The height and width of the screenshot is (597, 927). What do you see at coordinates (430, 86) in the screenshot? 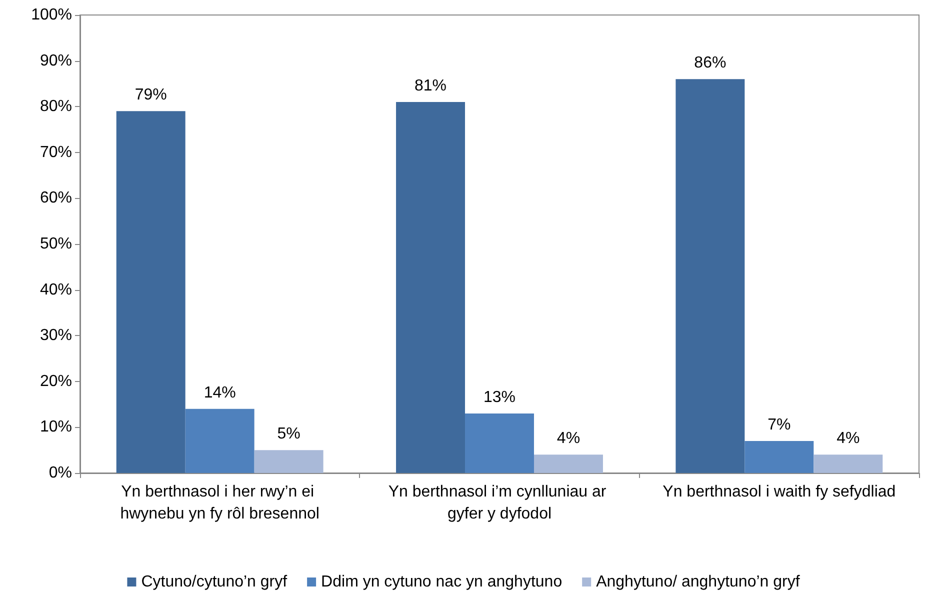
I see `data-label: 81%` at bounding box center [430, 86].